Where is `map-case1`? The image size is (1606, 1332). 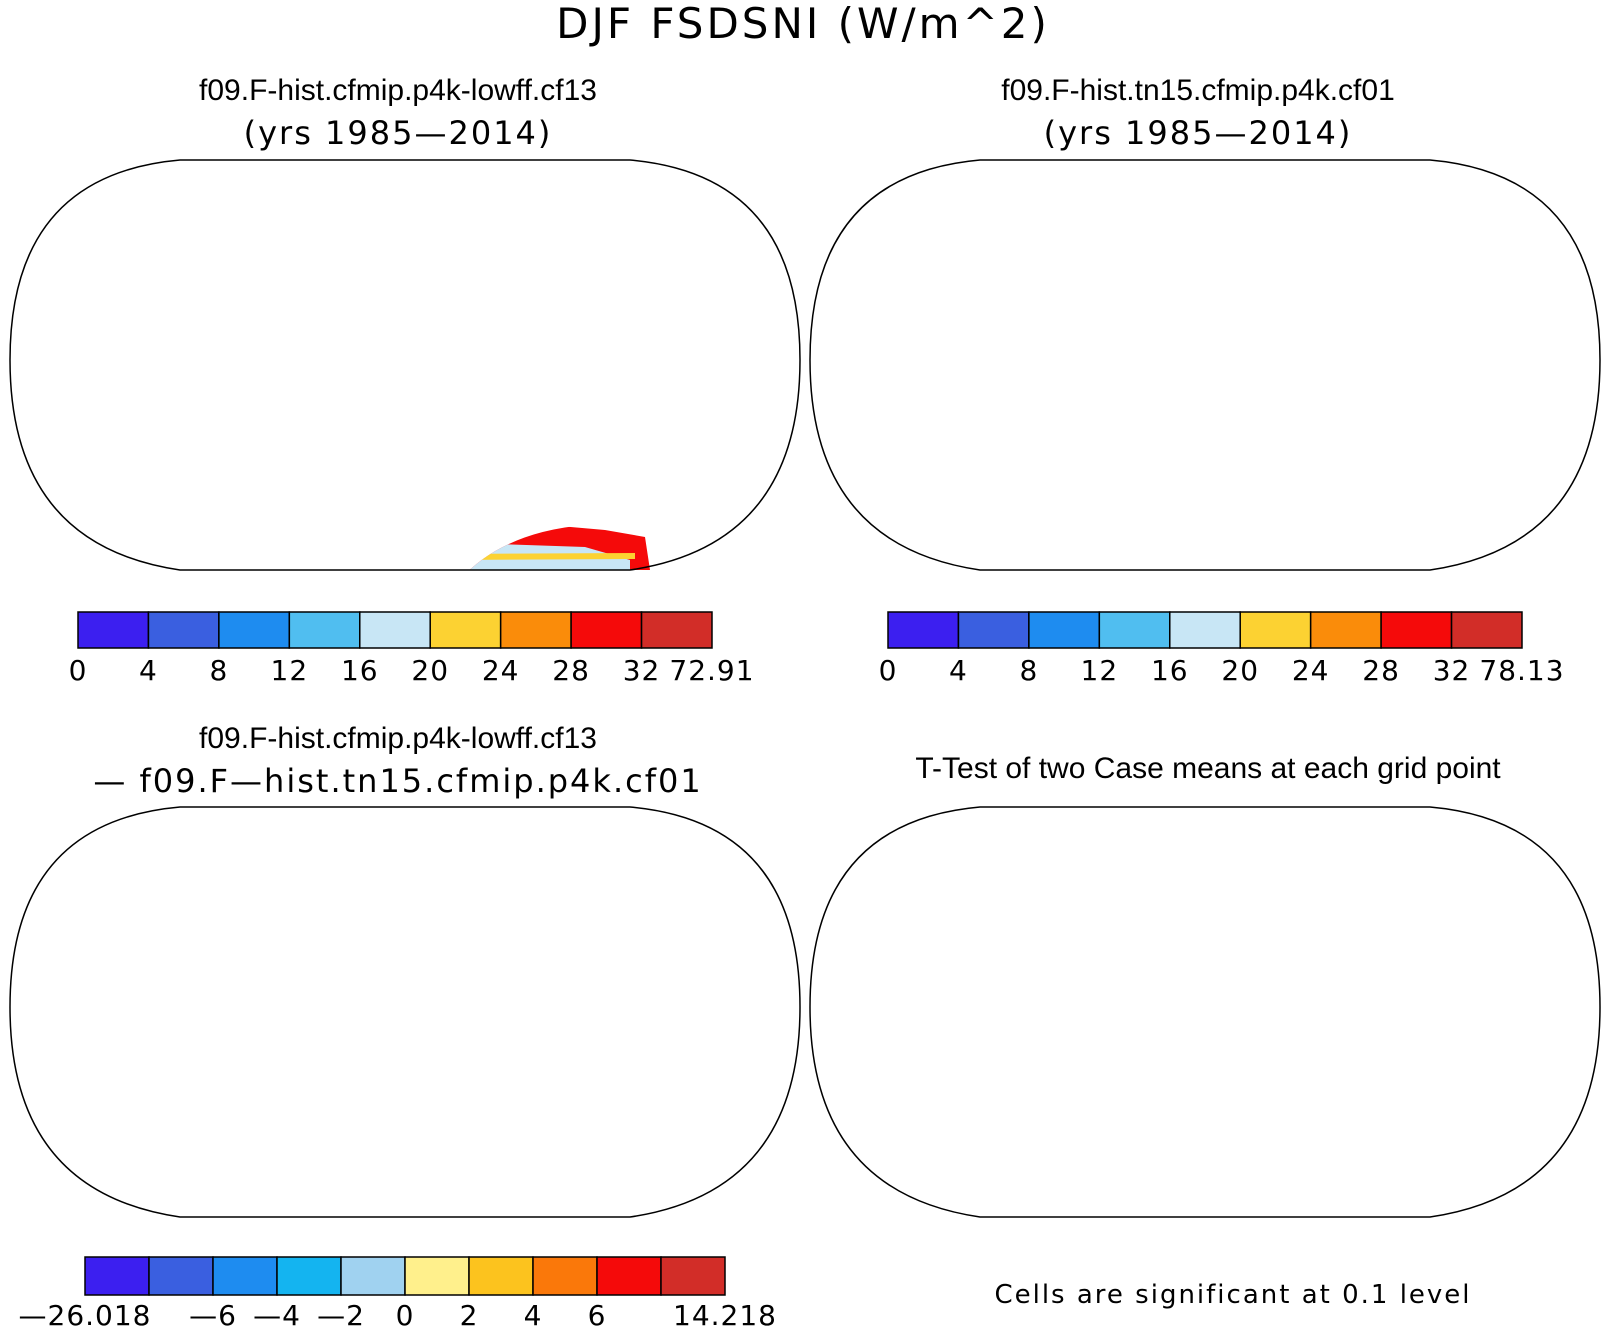
map-case1 is located at coordinates (442, 365).